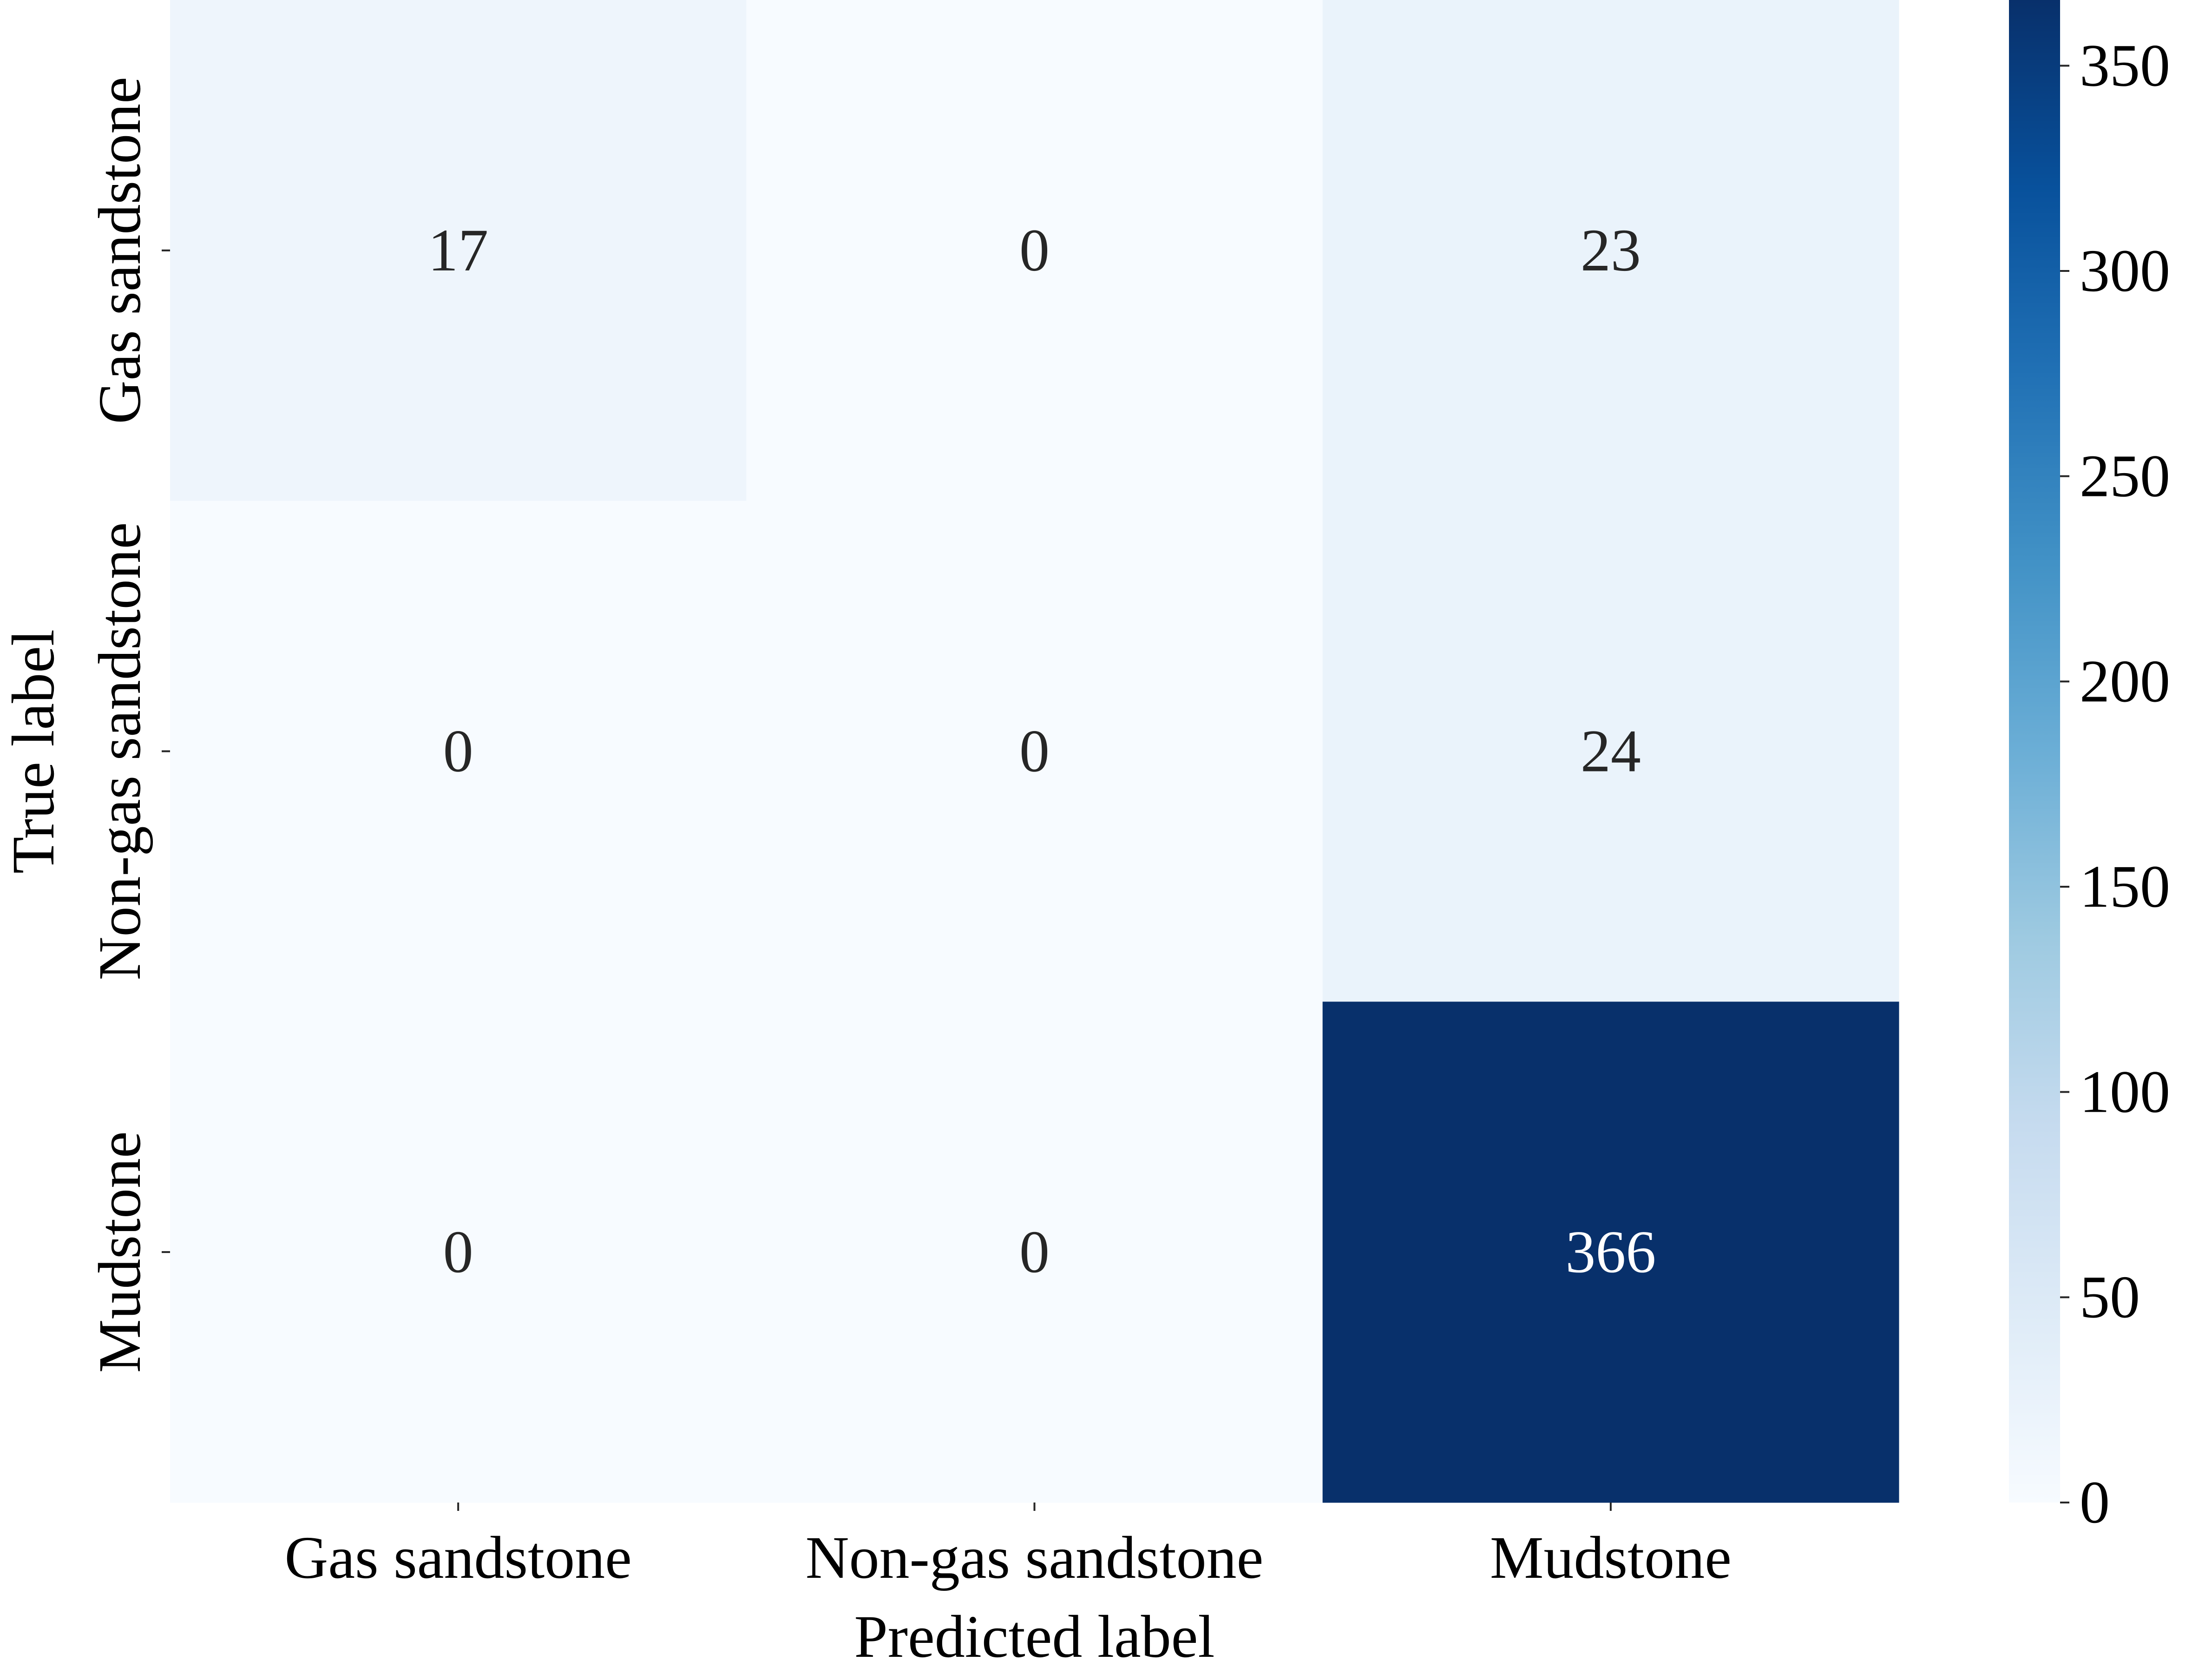 This screenshot has height=1674, width=2212. I want to click on x-axis-title: Predicted label, so click(1034, 1636).